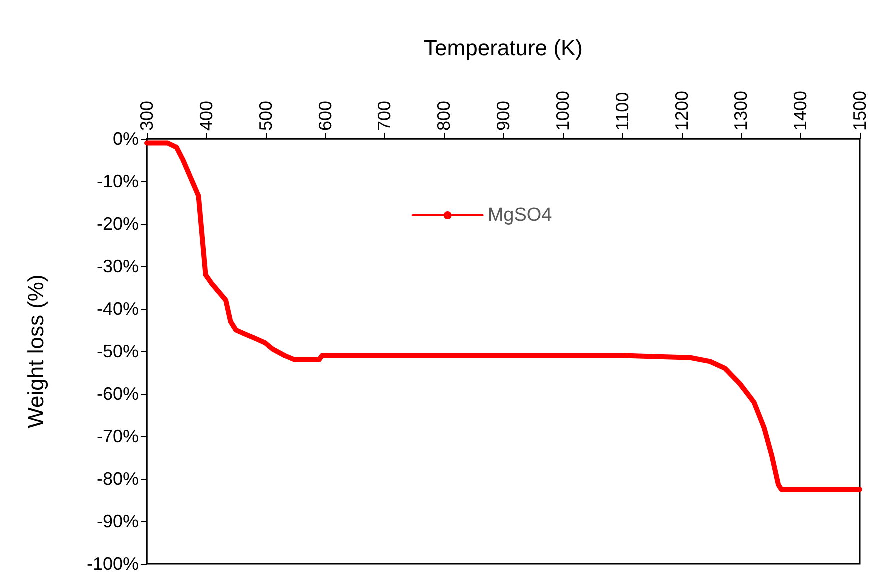  Describe the element at coordinates (682, 110) in the screenshot. I see `x-tick-label: 1200` at that location.